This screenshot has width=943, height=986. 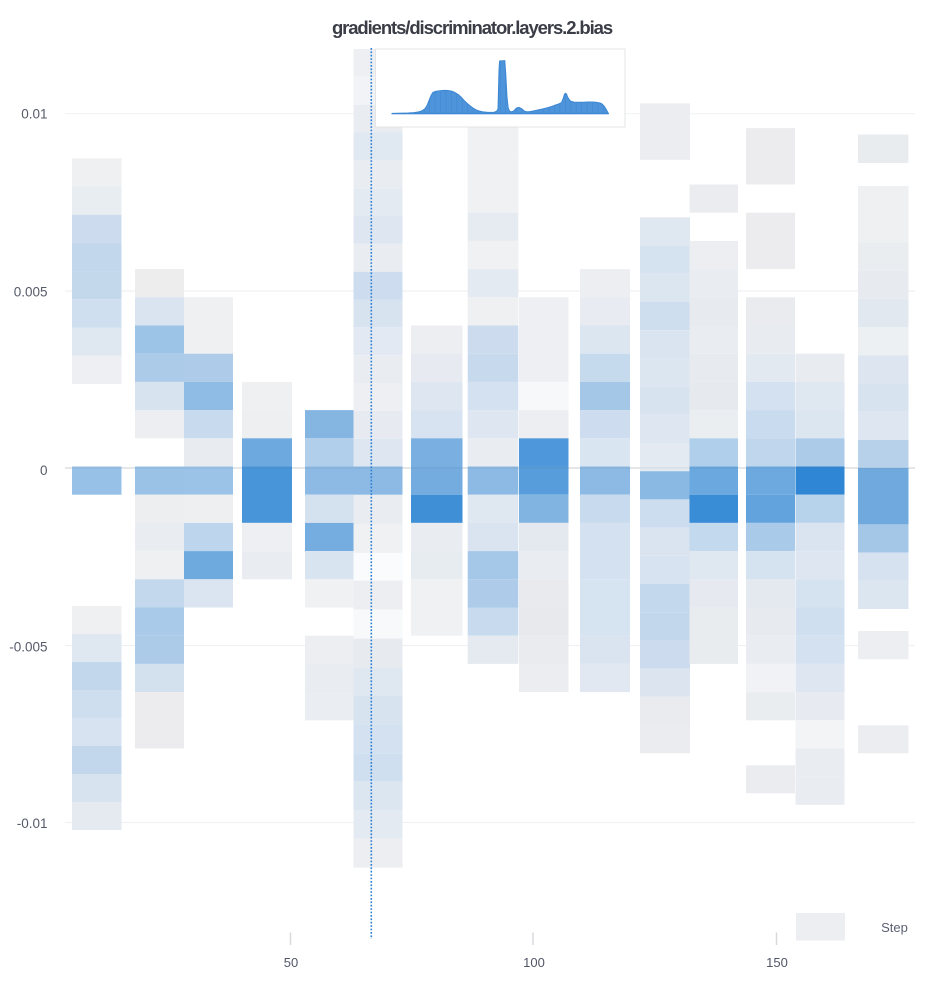 I want to click on svg-text: -0.005, so click(x=28, y=646).